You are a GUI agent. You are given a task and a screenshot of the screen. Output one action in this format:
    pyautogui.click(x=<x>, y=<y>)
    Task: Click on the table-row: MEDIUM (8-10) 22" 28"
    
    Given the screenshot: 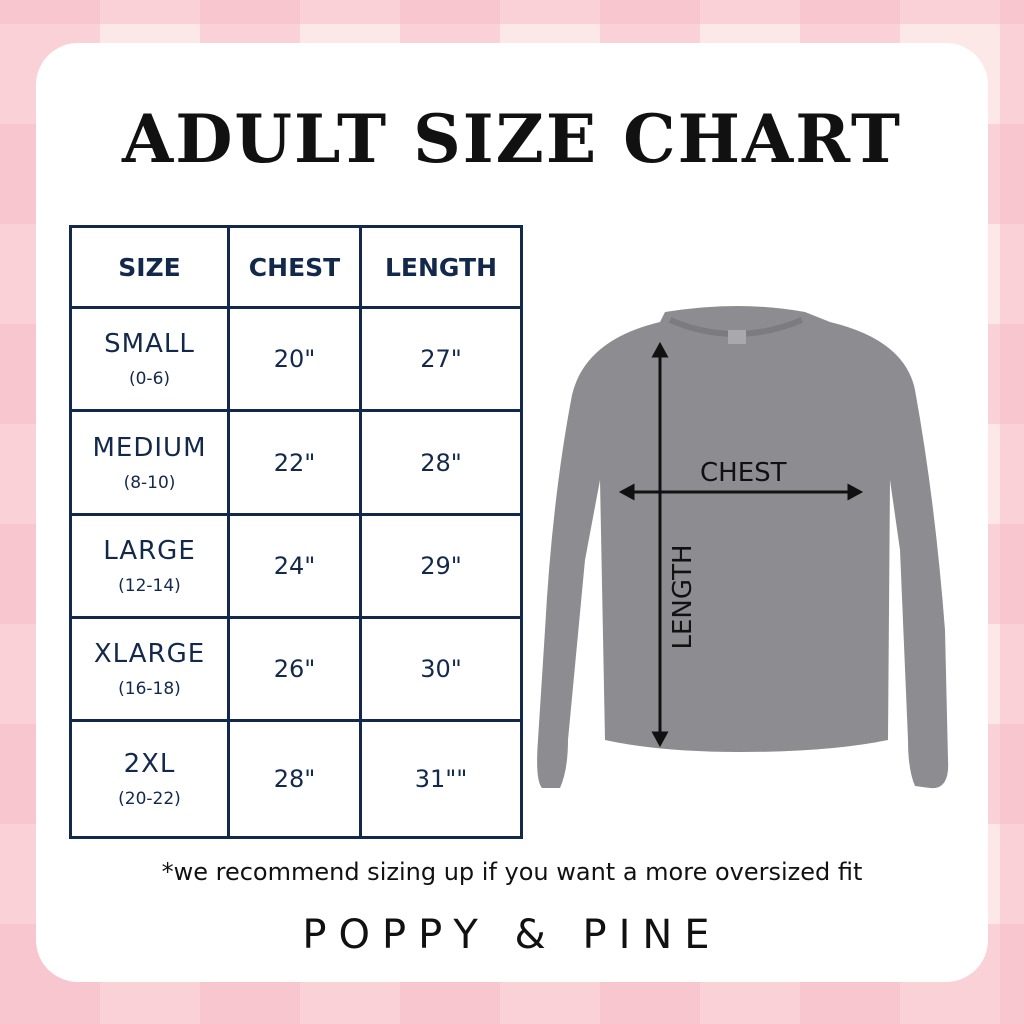 What is the action you would take?
    pyautogui.click(x=296, y=462)
    